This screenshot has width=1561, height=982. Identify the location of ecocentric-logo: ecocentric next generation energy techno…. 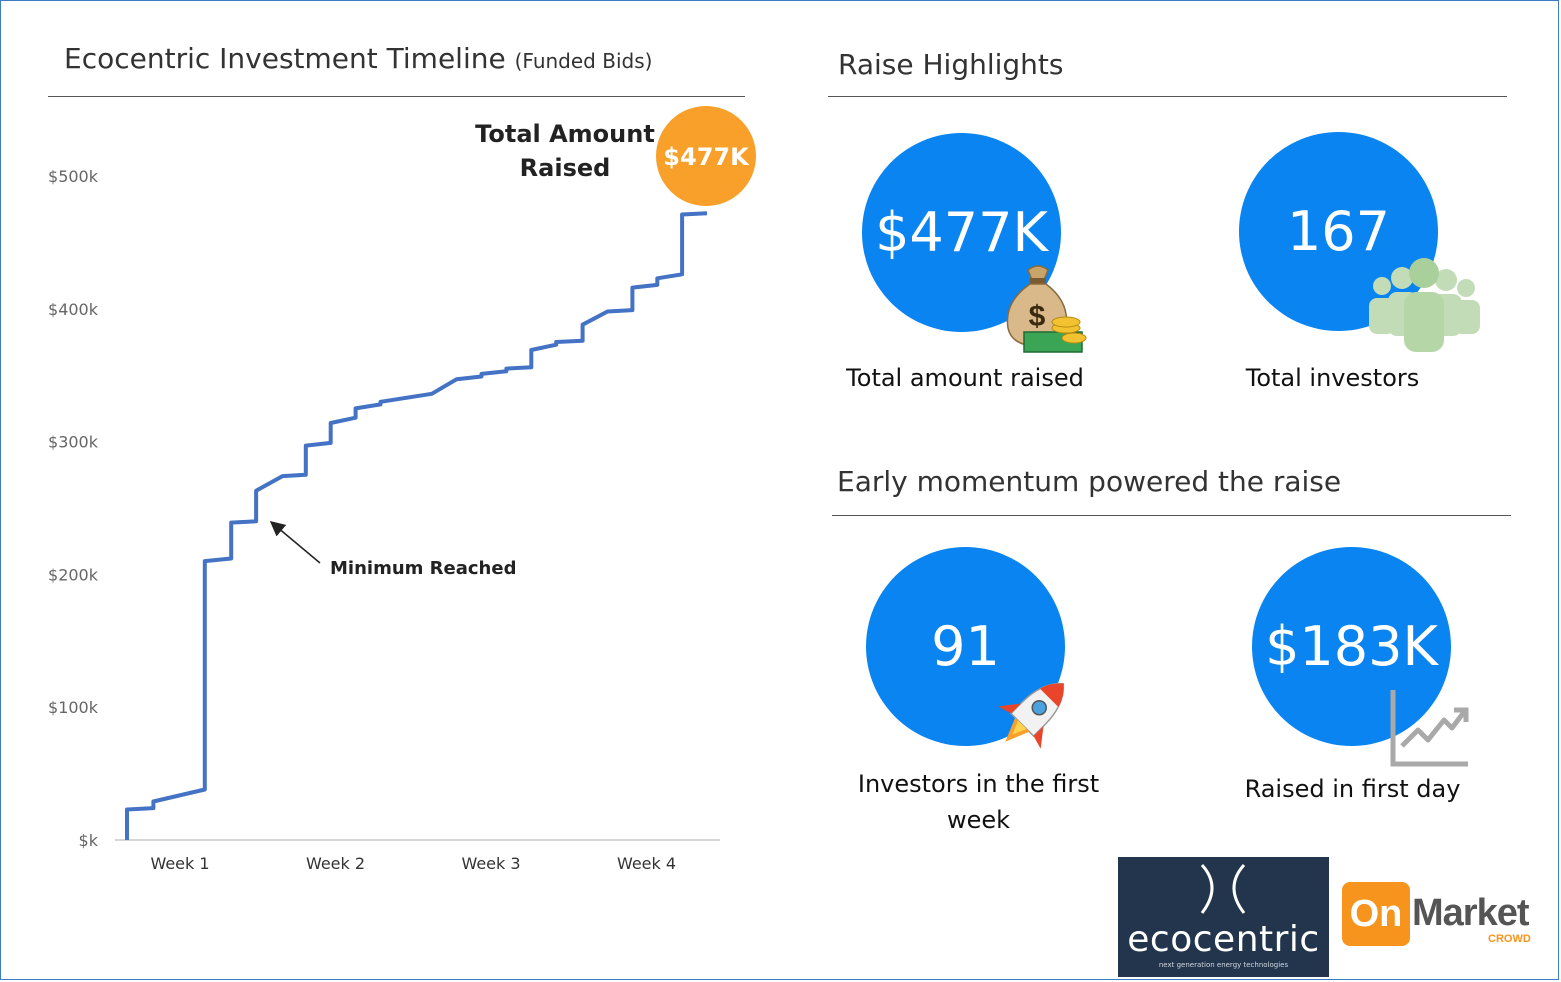
(1223, 917).